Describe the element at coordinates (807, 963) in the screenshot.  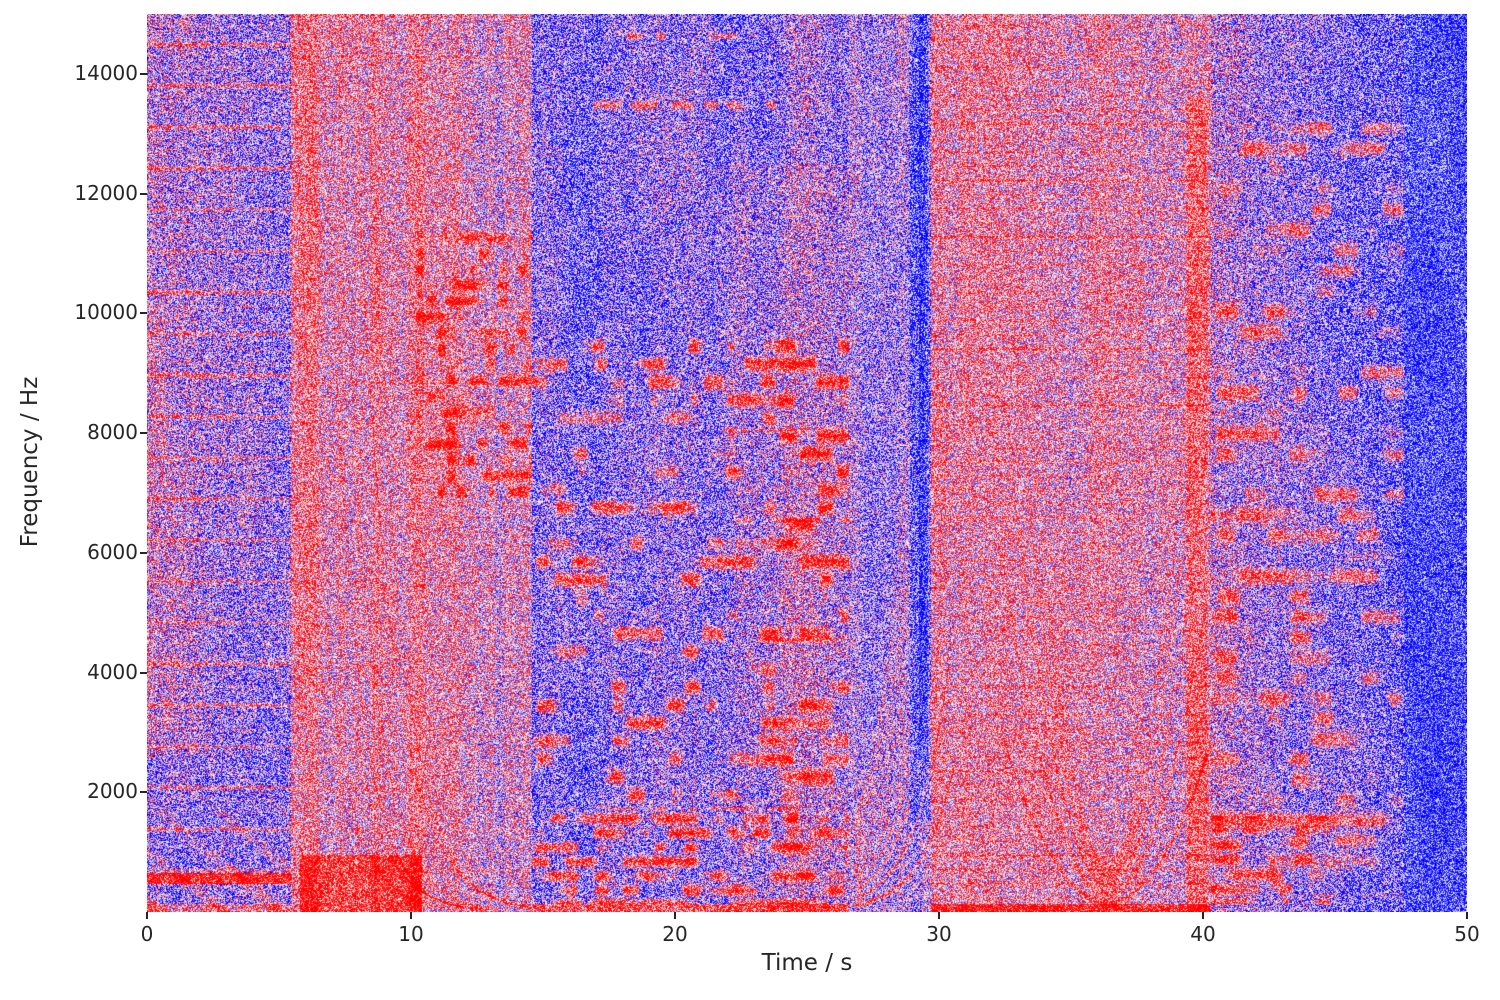
I see `x-axis-label: Time / s` at that location.